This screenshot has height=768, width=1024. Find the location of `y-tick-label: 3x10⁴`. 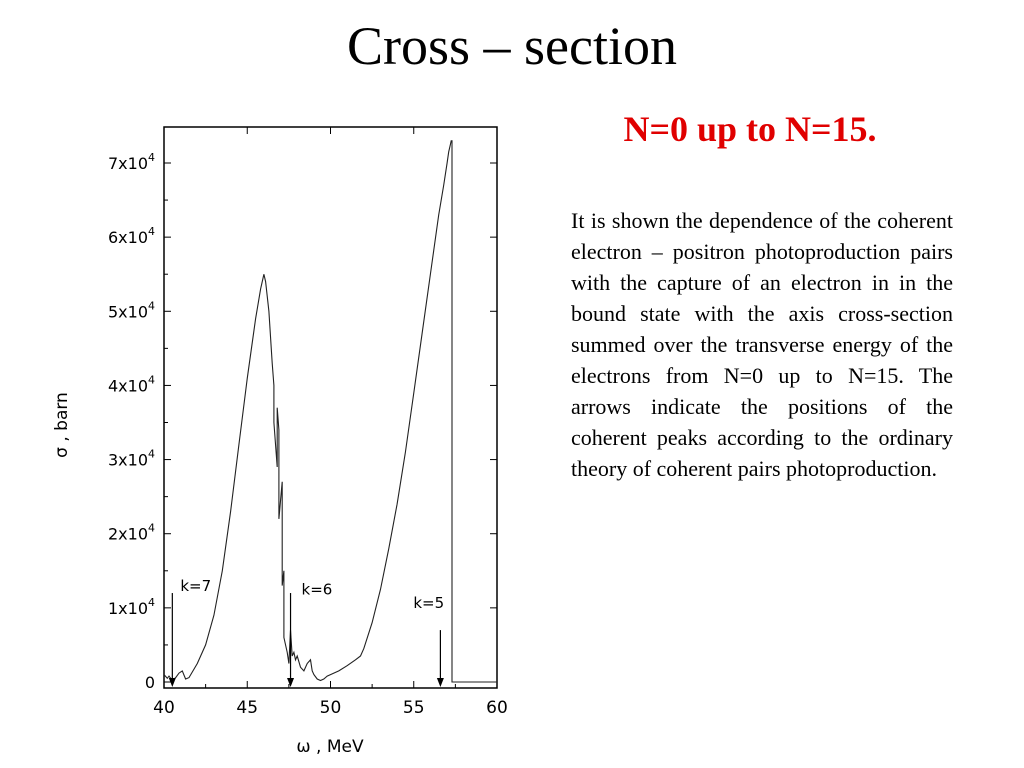

y-tick-label: 3x10⁴ is located at coordinates (131, 459).